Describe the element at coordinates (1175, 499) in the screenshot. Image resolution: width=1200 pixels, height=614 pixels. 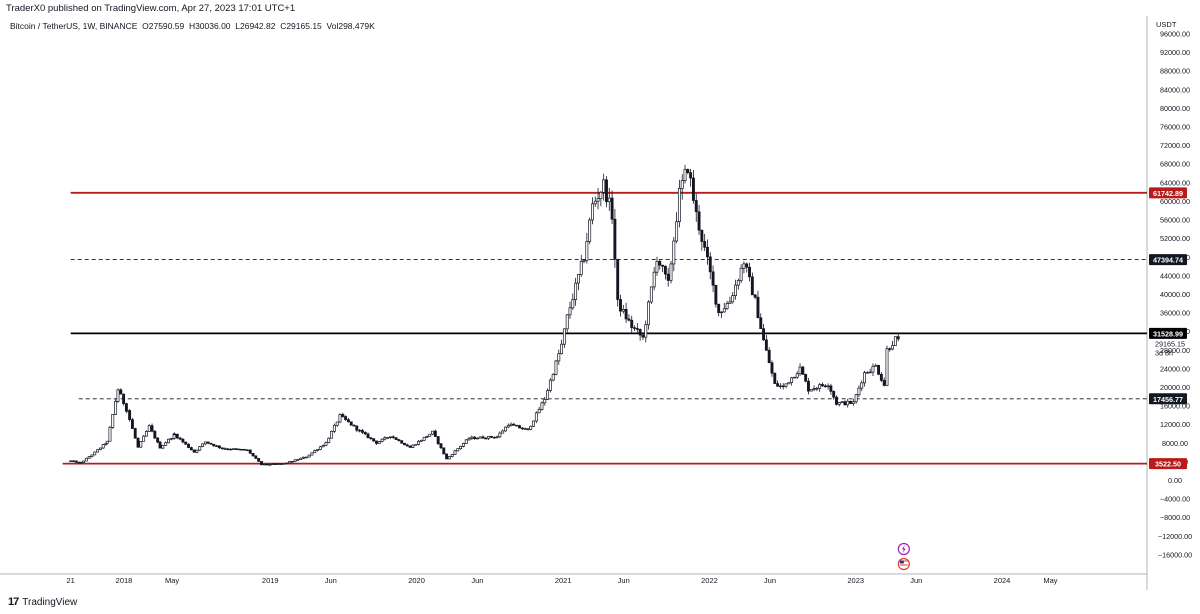
I see `price-tick-label: −4000.00` at that location.